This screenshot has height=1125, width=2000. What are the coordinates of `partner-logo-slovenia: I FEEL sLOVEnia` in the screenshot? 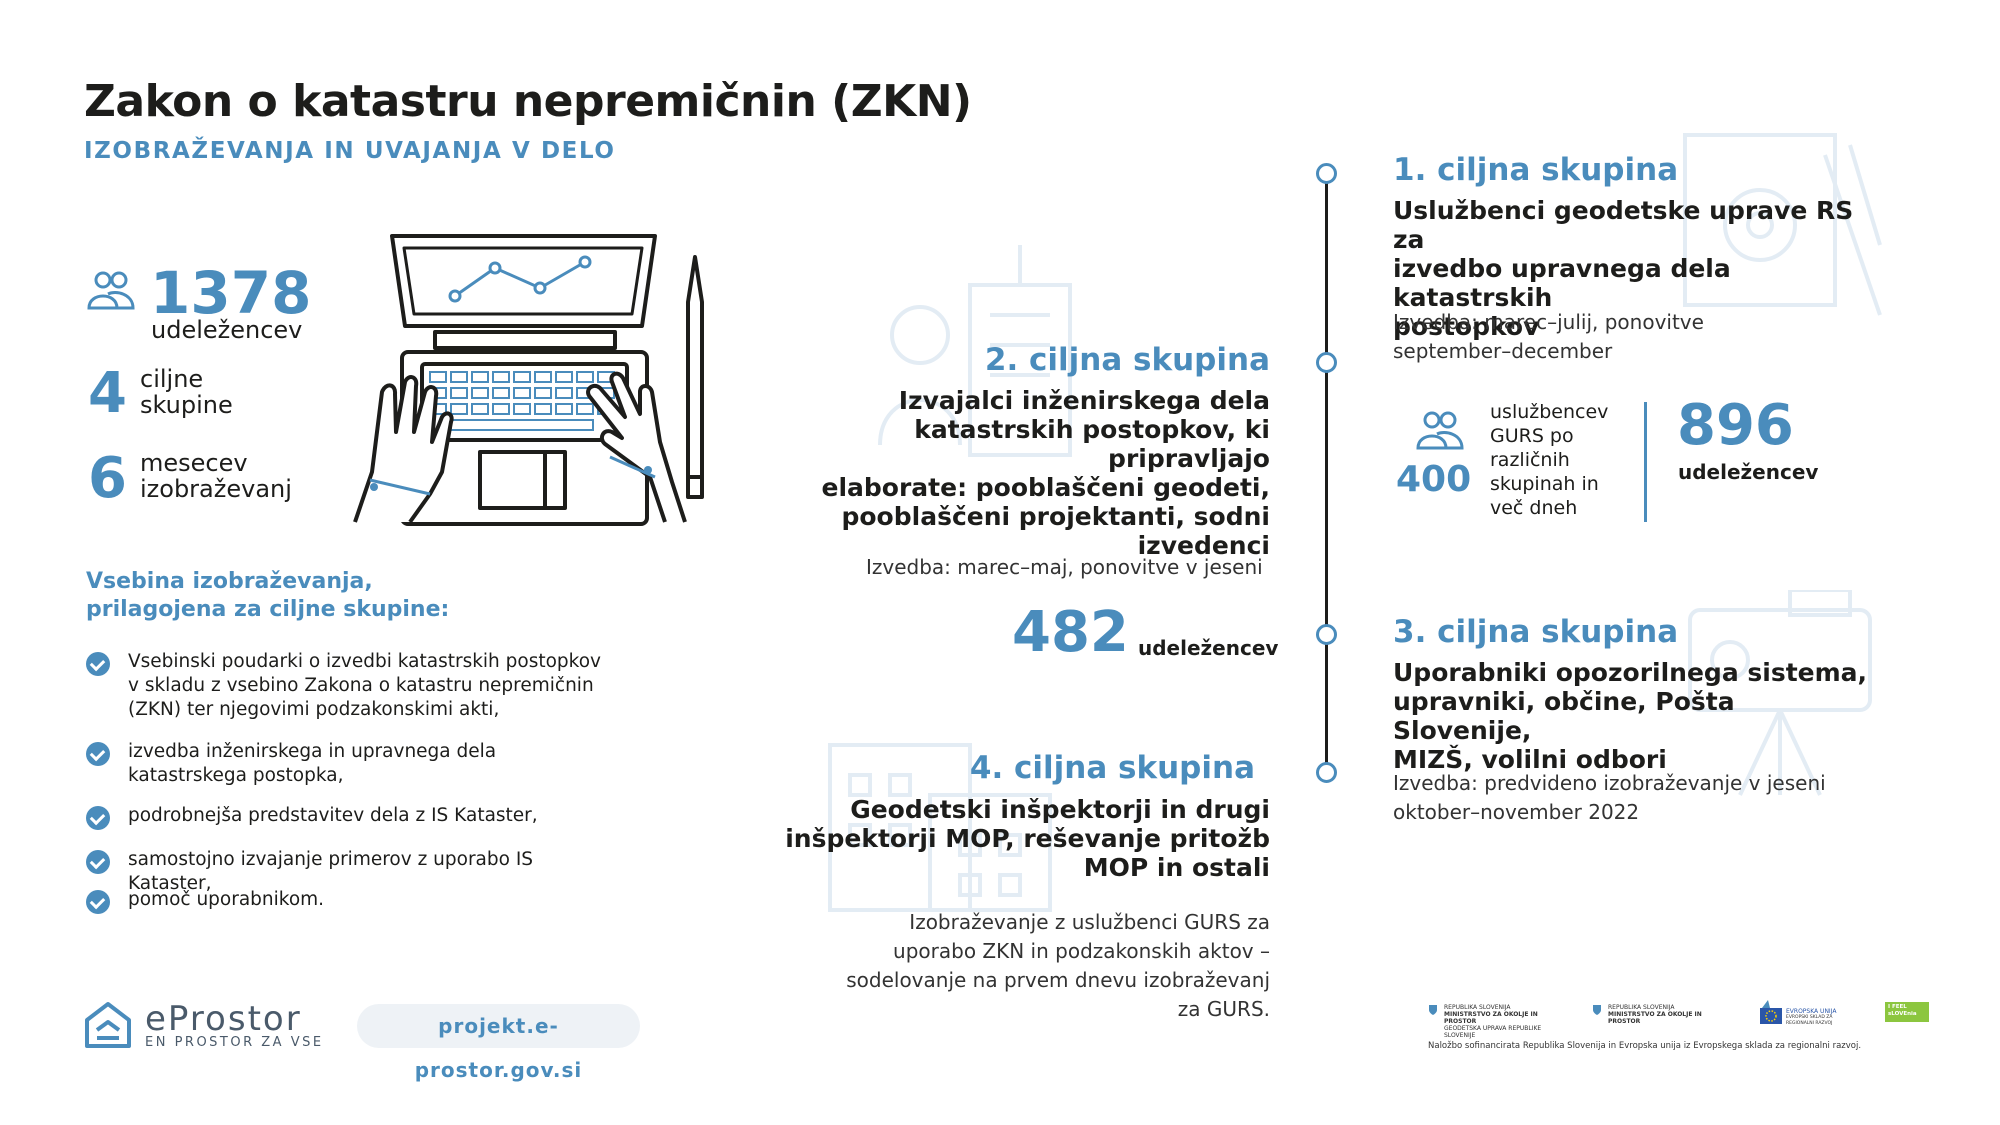 It's located at (1907, 1012).